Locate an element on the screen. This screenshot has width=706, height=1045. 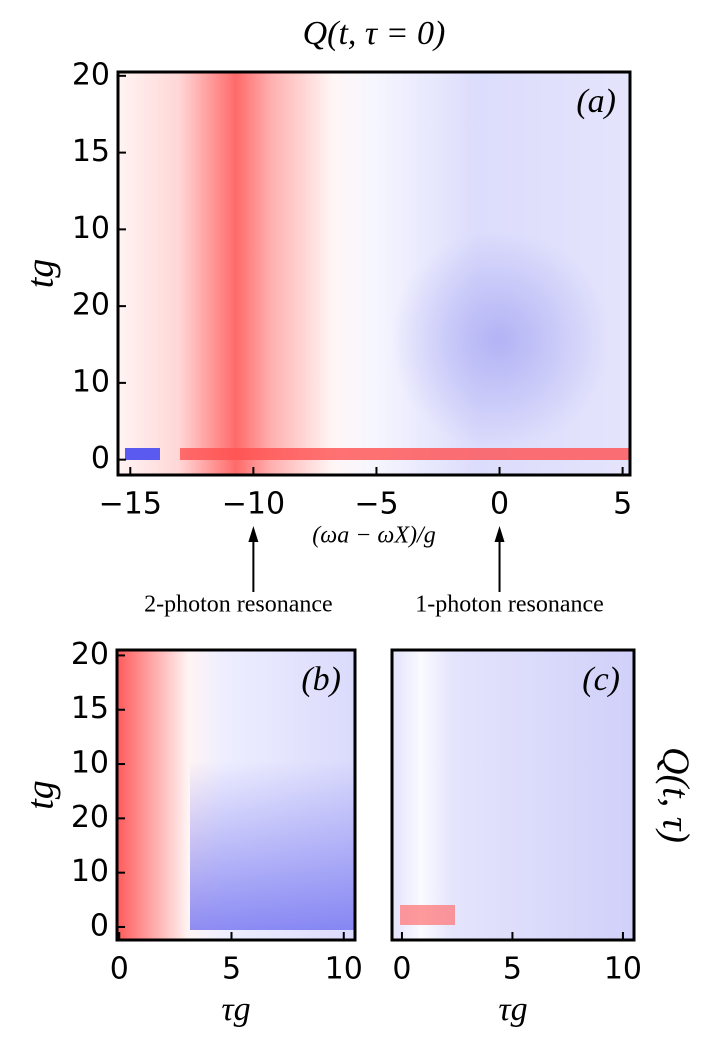
heatmap-b-blue is located at coordinates (272, 845).